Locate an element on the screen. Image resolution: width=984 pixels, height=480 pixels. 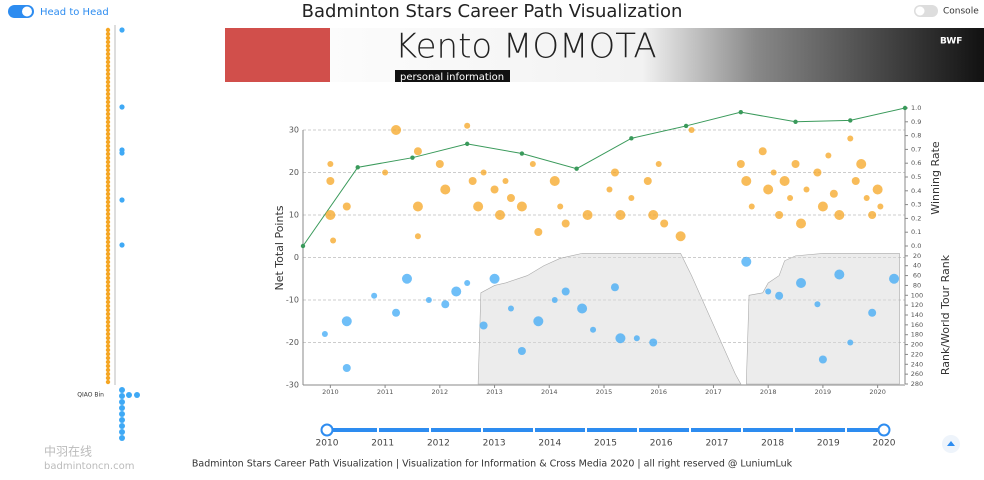
timeline-label: 2011 is located at coordinates (382, 444).